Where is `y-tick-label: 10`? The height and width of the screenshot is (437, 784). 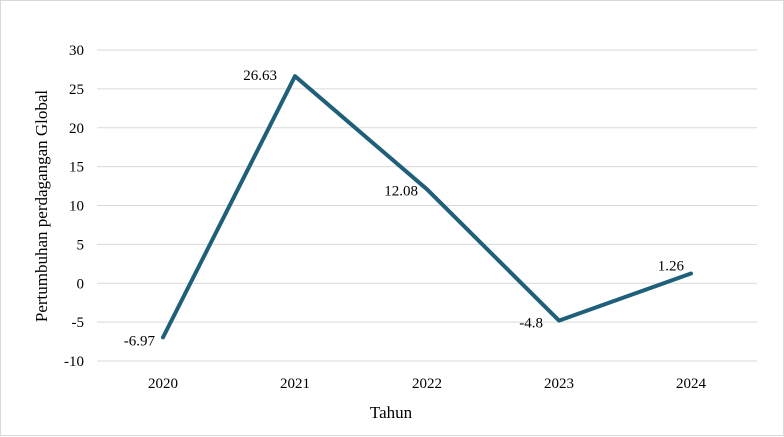 y-tick-label: 10 is located at coordinates (76, 207).